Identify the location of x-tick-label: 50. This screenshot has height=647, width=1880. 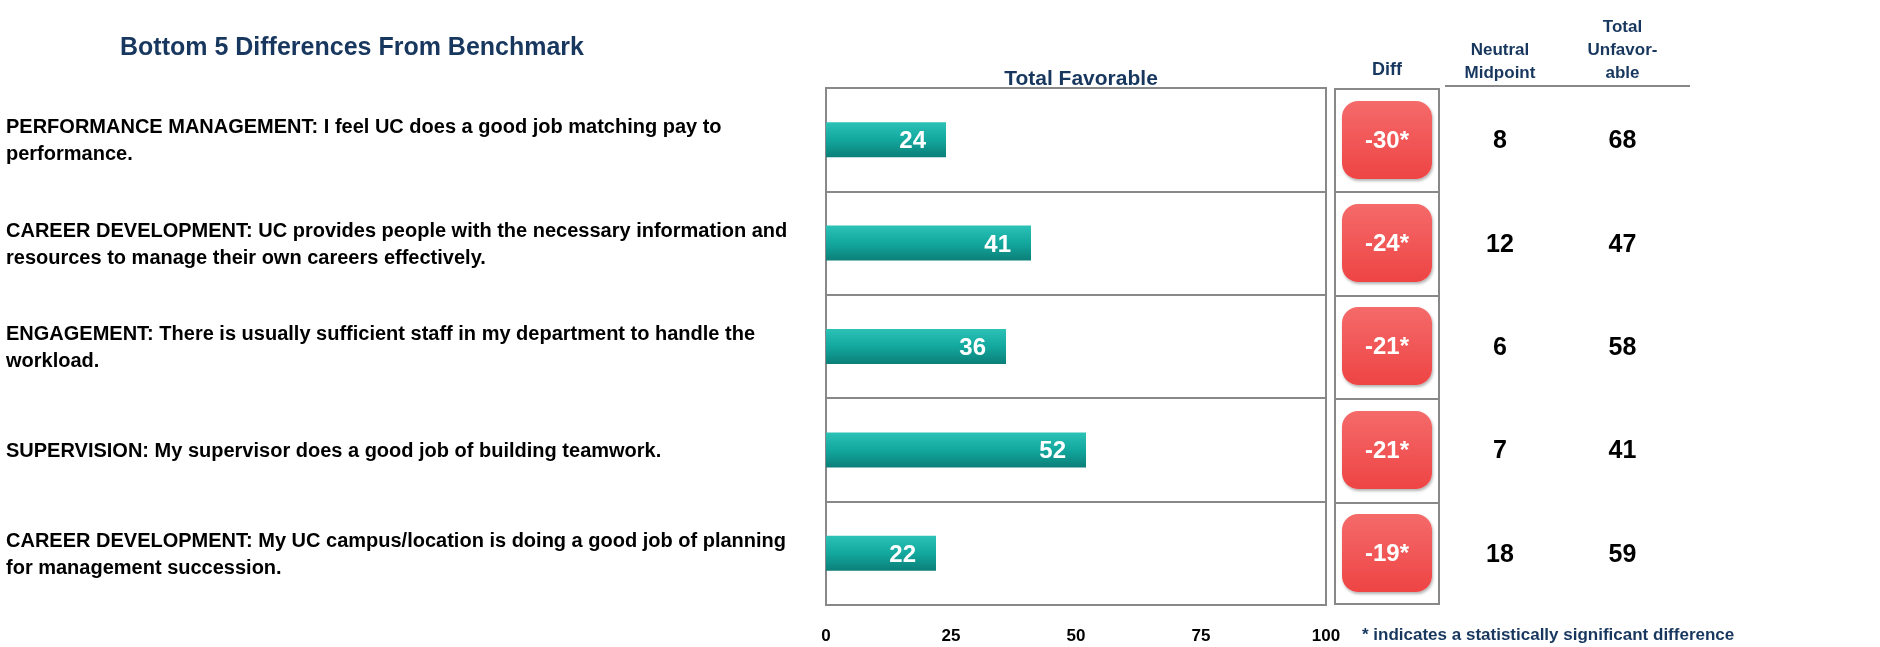
(1076, 635).